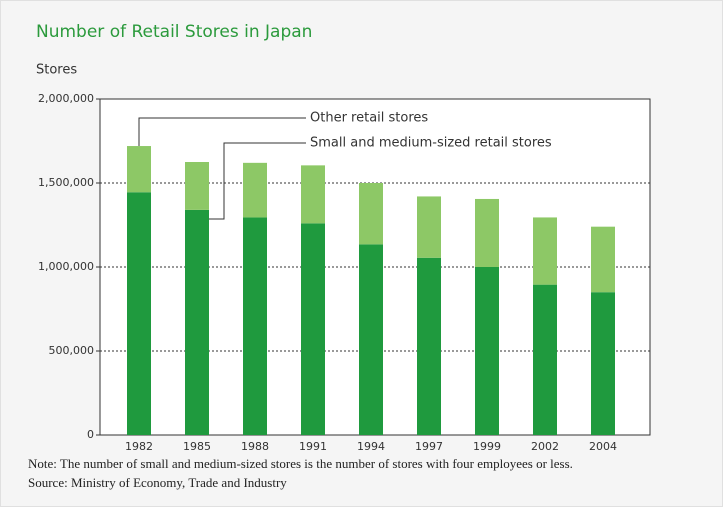 This screenshot has height=507, width=723. Describe the element at coordinates (255, 446) in the screenshot. I see `x-tick-label: 1988` at that location.